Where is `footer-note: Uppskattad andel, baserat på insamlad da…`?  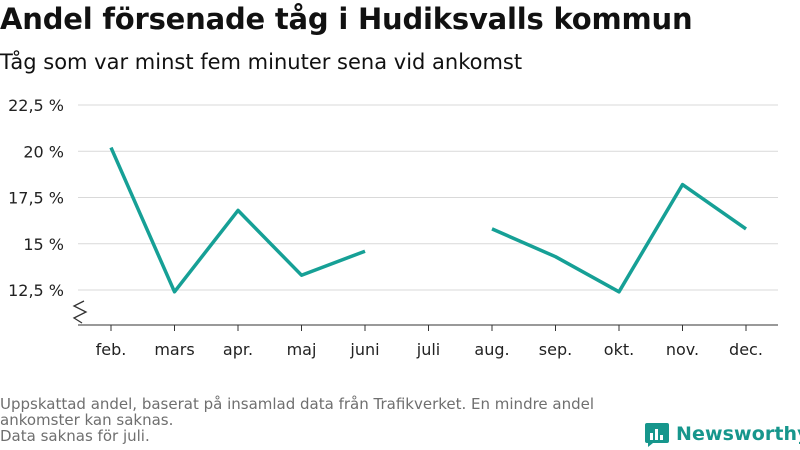
footer-note: Uppskattad andel, baserat på insamlad da… is located at coordinates (297, 412).